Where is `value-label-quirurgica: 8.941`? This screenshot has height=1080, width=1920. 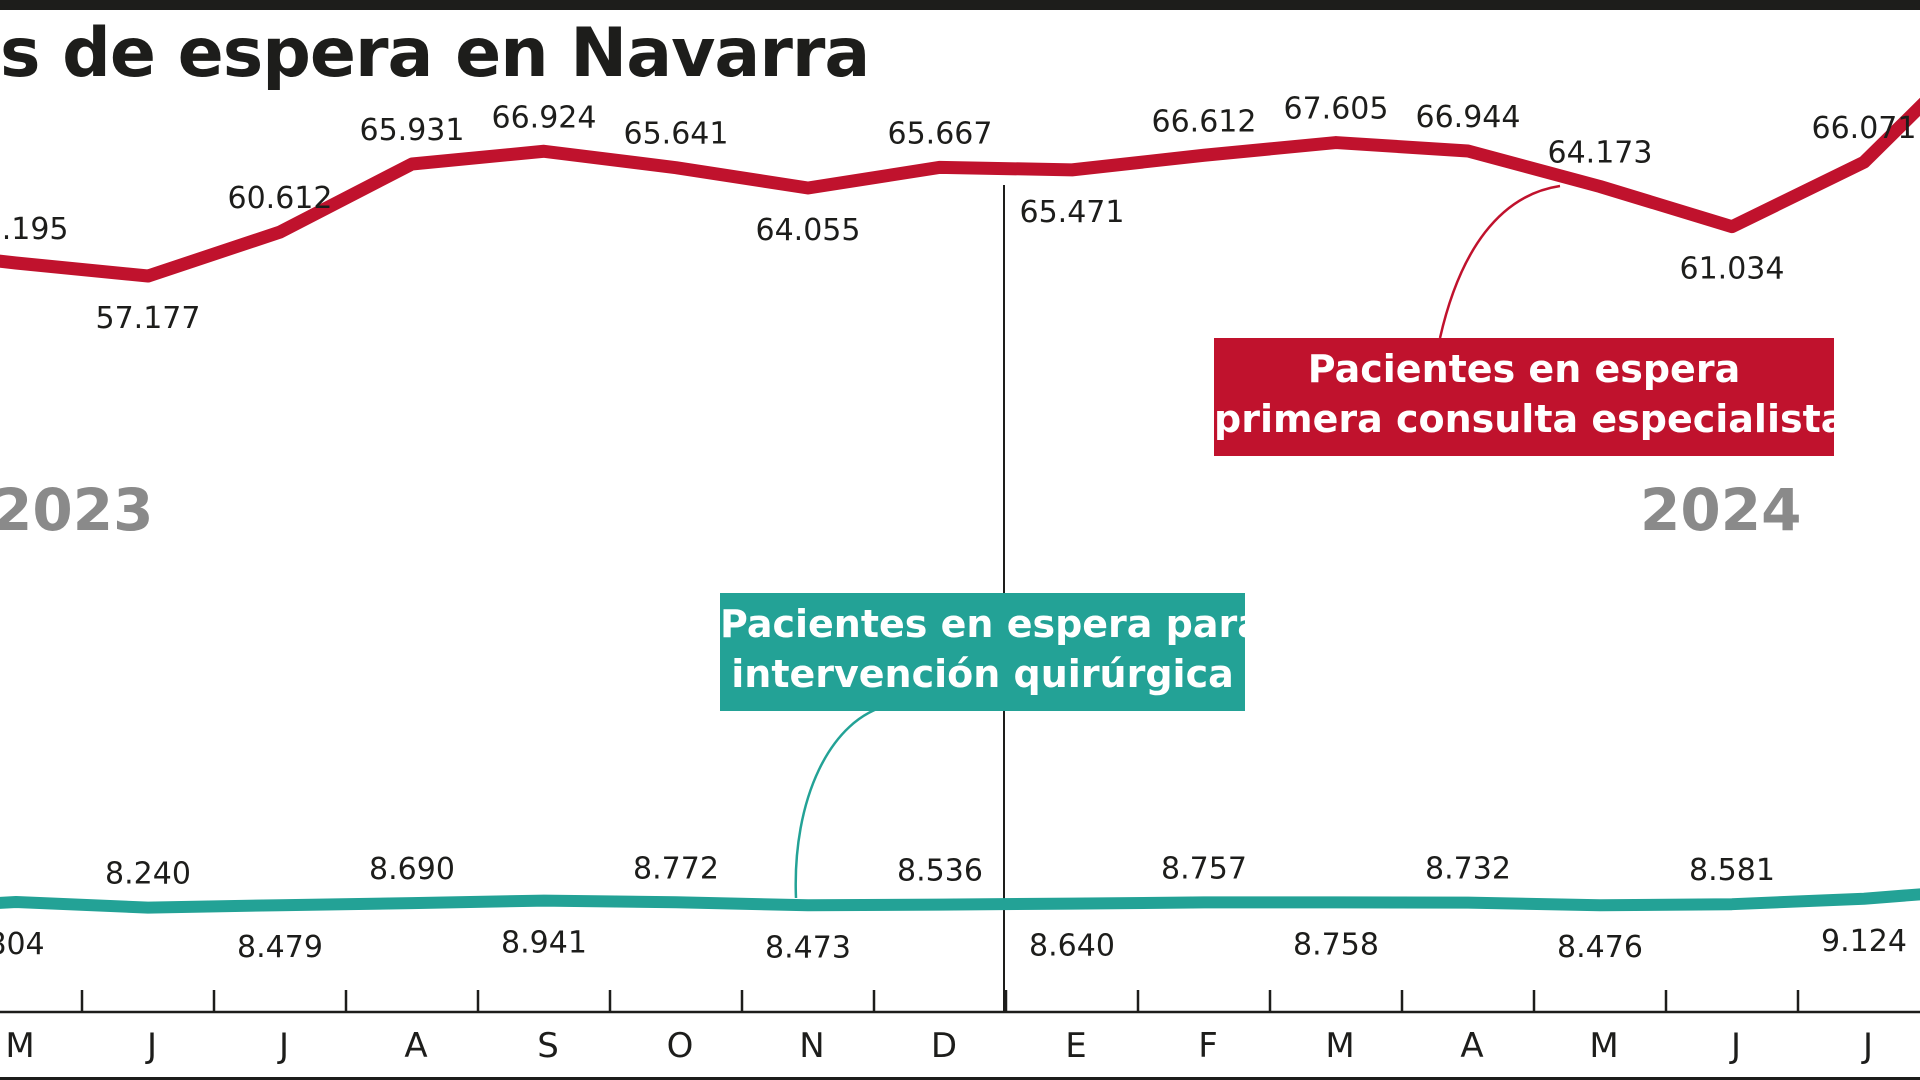 value-label-quirurgica: 8.941 is located at coordinates (544, 943).